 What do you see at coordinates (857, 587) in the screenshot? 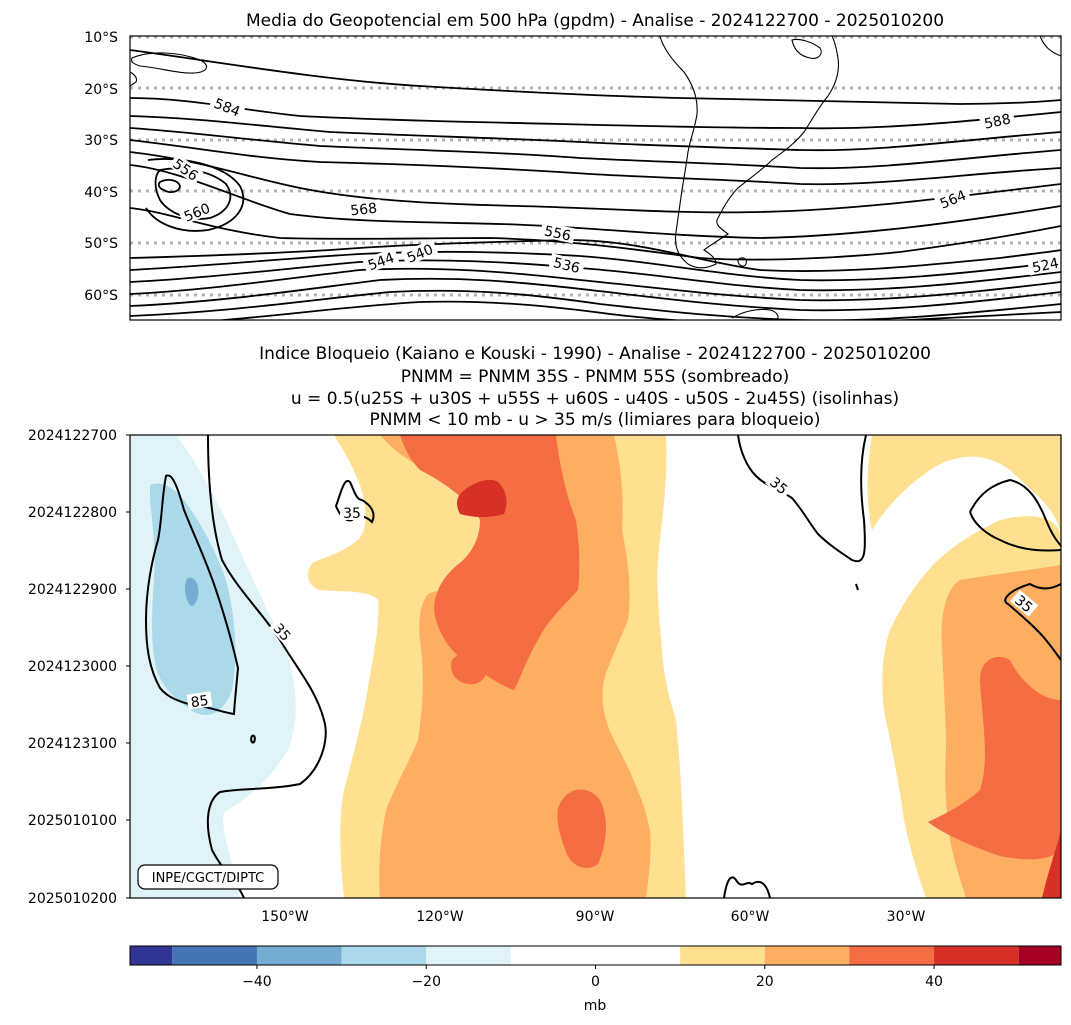
I see `isoline-dot` at bounding box center [857, 587].